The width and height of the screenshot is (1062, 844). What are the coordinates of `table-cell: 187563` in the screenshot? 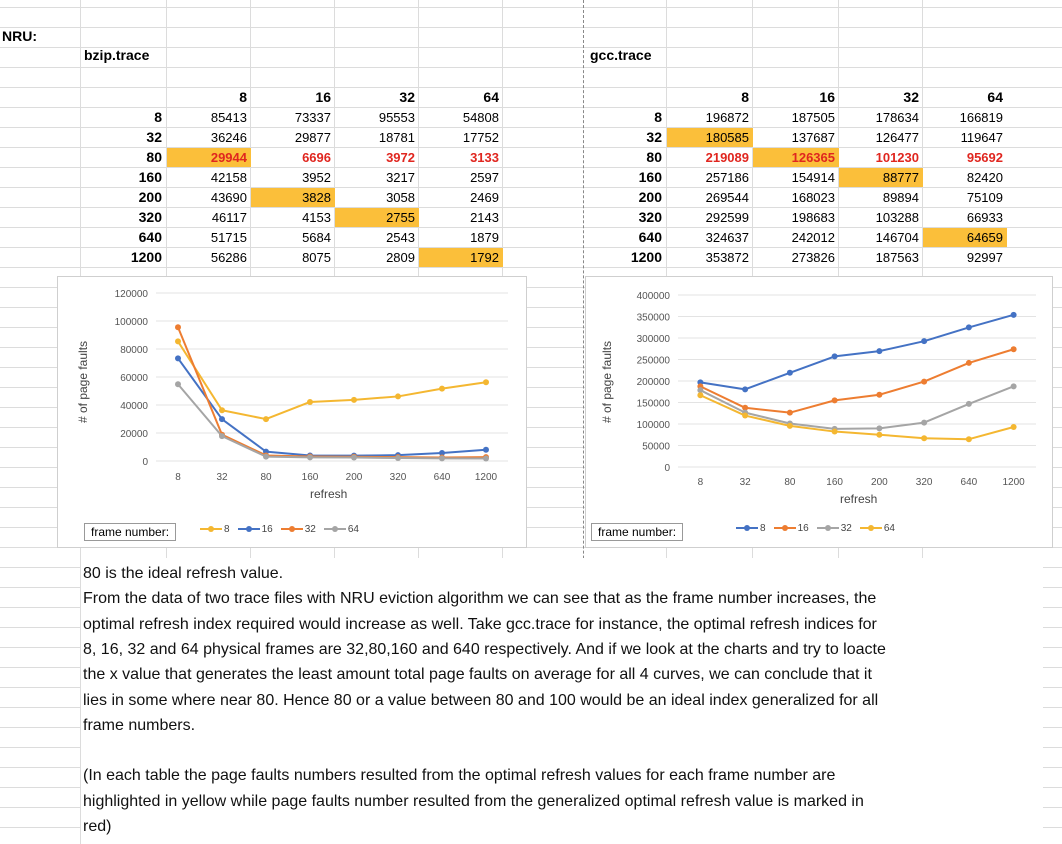 It's located at (897, 257).